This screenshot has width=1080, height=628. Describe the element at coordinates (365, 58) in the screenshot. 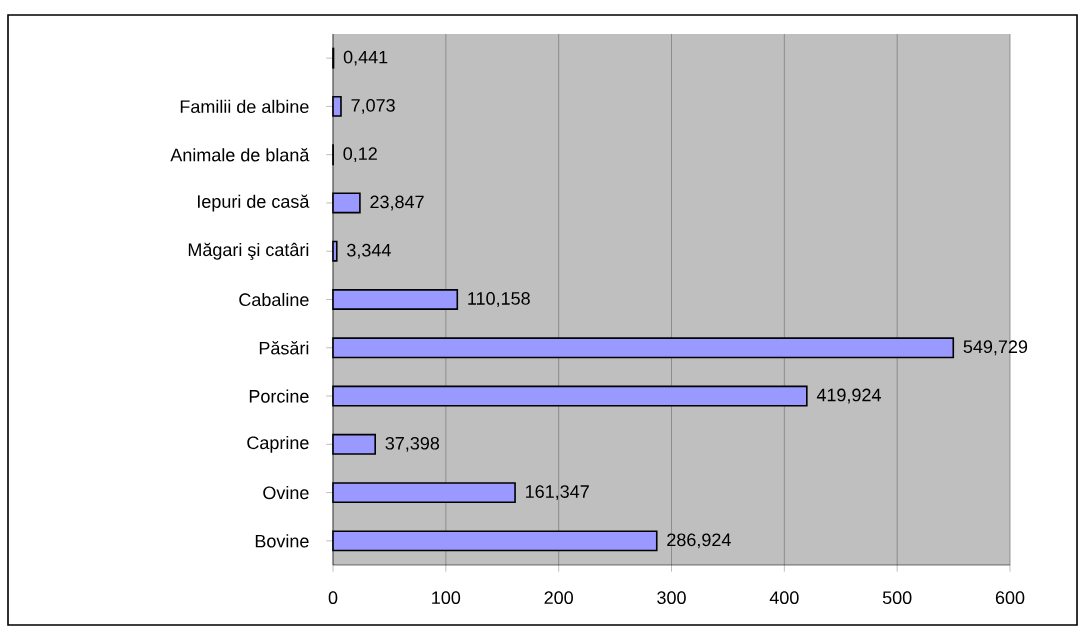

I see `data-label: 0,441` at that location.